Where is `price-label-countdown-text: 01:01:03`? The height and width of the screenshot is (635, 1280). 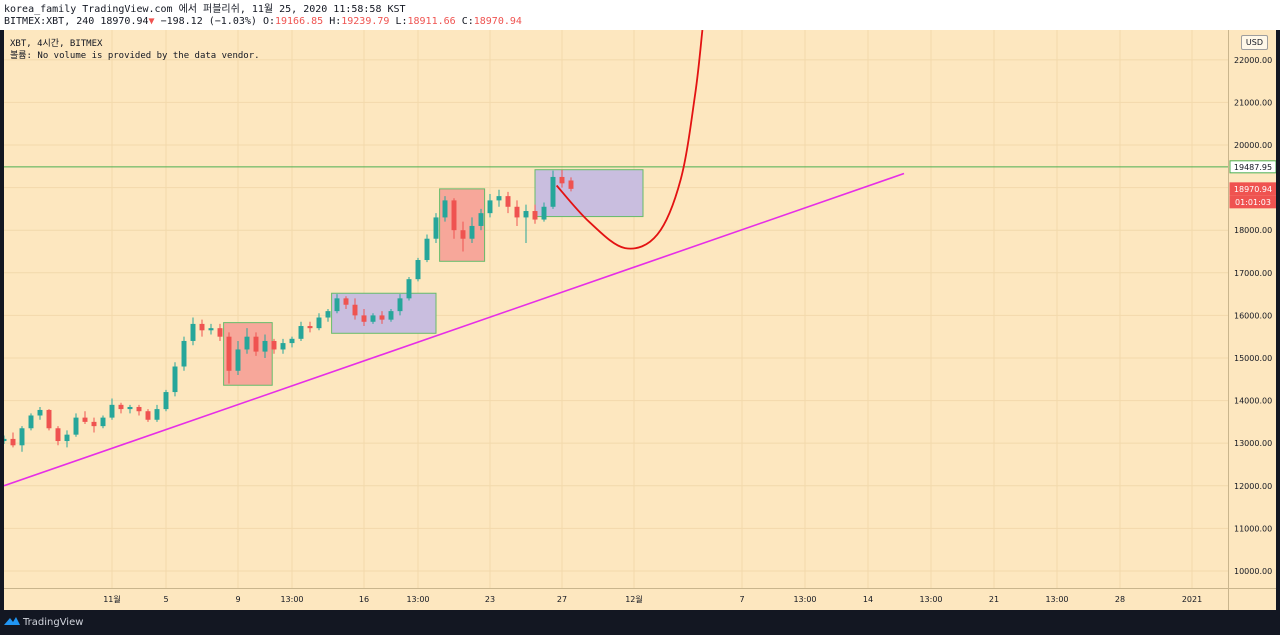
price-label-countdown-text: 01:01:03 is located at coordinates (1253, 202).